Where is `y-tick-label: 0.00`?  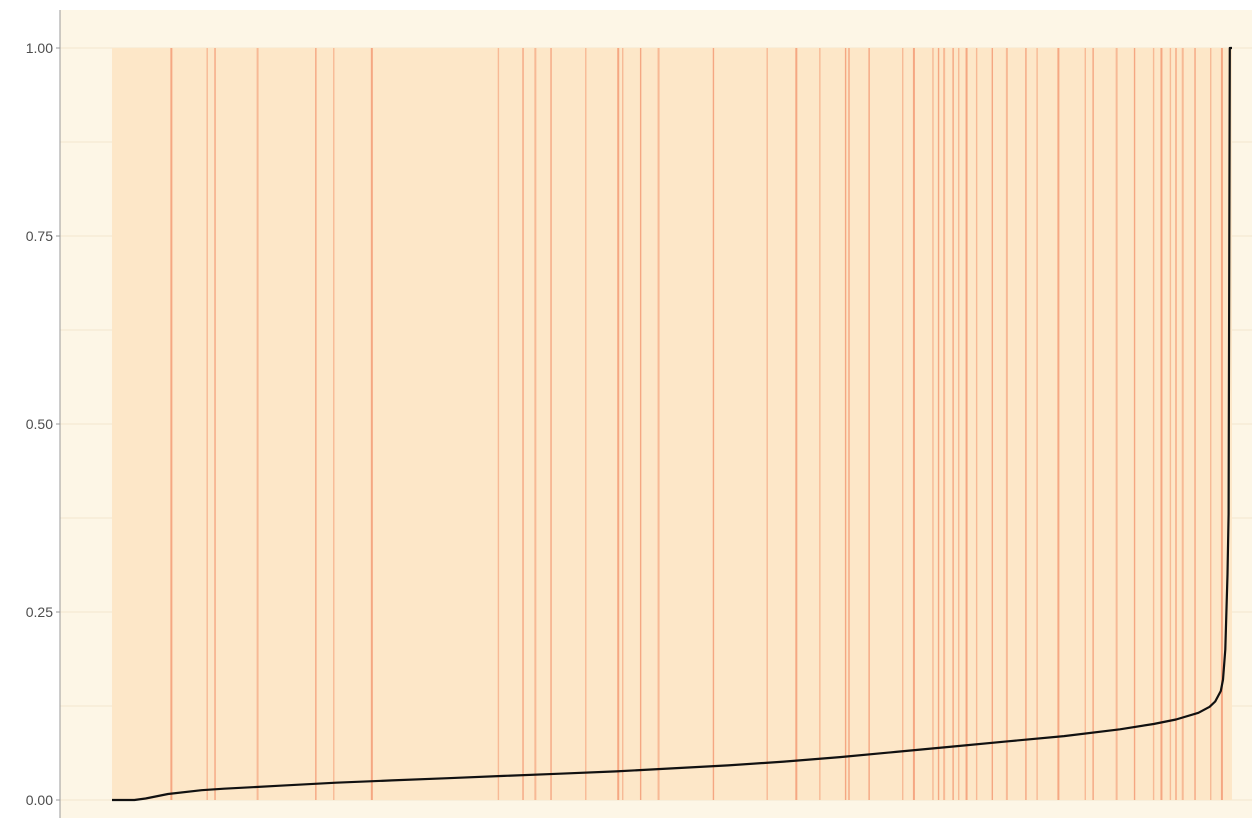 y-tick-label: 0.00 is located at coordinates (39, 800).